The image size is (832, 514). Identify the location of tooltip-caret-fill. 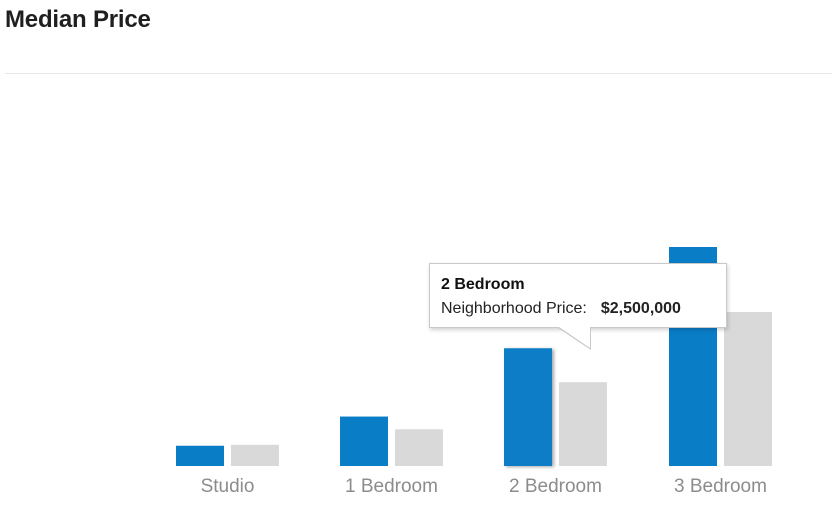
(574, 337).